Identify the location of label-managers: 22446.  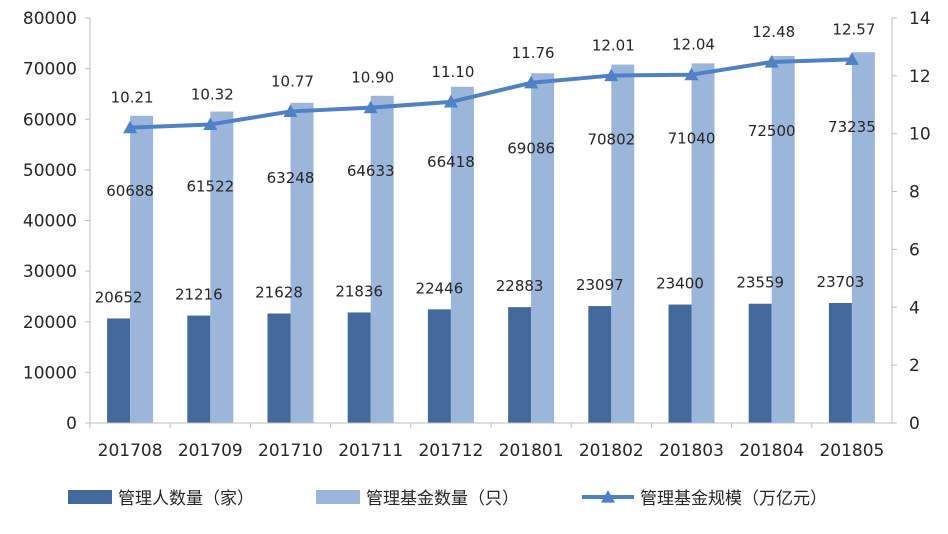
(440, 288).